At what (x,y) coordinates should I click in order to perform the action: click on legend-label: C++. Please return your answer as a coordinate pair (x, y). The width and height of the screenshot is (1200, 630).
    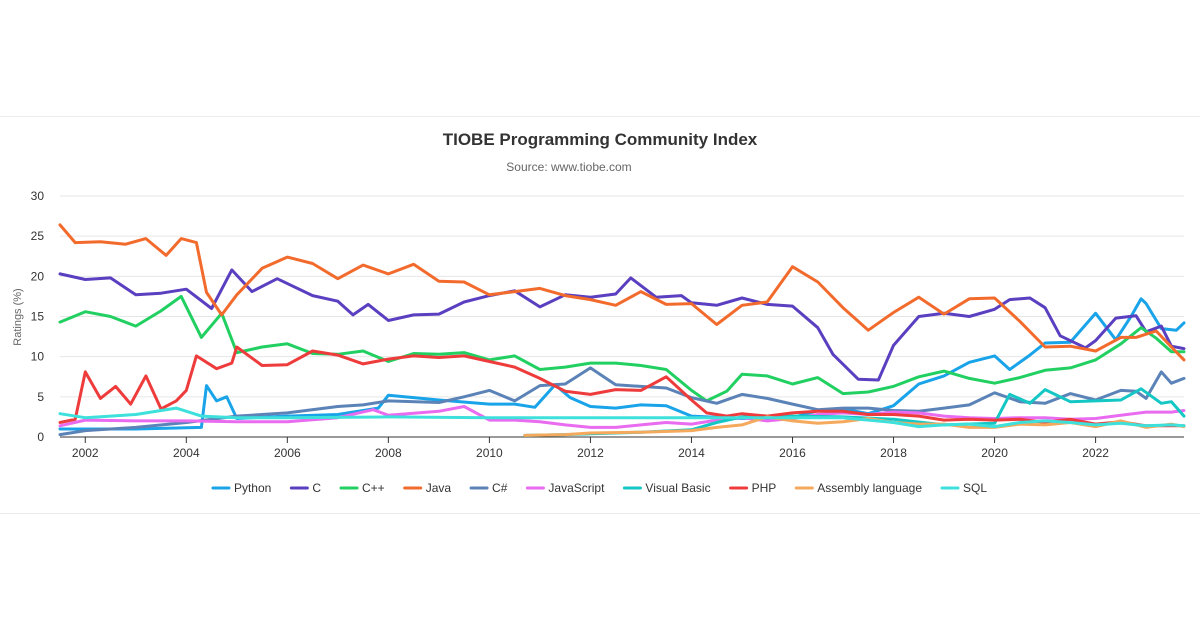
    Looking at the image, I should click on (373, 488).